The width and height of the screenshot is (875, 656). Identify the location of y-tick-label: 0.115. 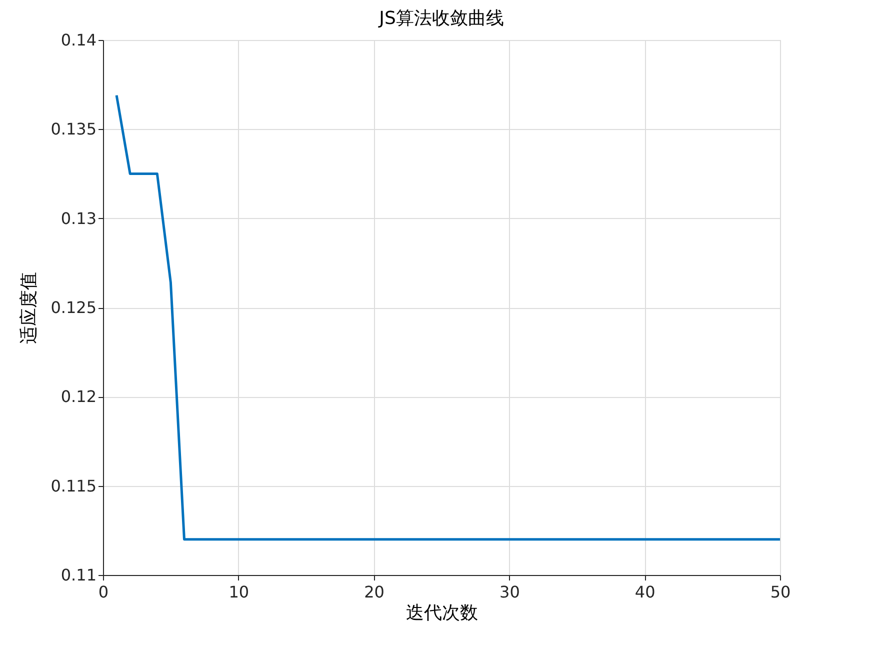
(73, 486).